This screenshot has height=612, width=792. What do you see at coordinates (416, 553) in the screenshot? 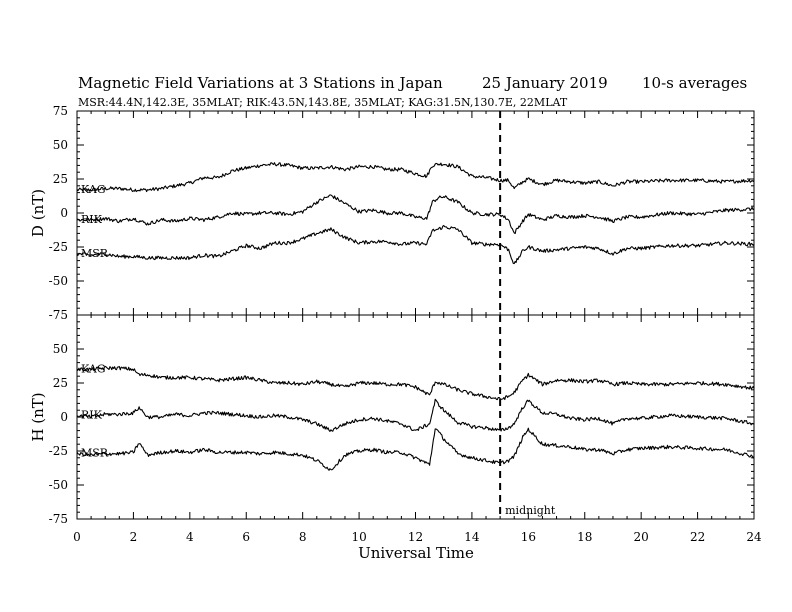
I see `x-axis-label: Universal Time` at bounding box center [416, 553].